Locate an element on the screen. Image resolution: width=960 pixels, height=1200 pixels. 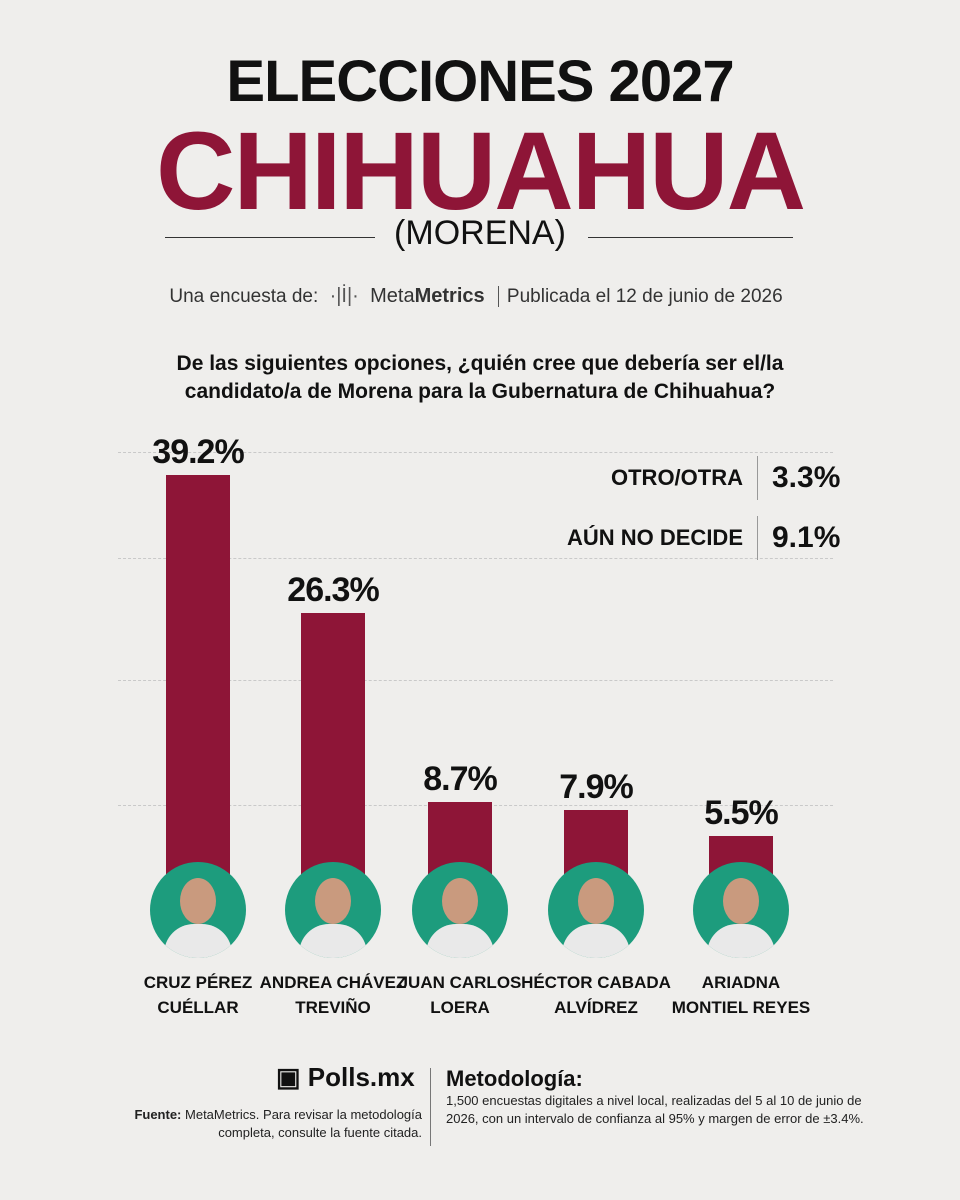
brand: ▣ Polls.mx is located at coordinates (345, 1077).